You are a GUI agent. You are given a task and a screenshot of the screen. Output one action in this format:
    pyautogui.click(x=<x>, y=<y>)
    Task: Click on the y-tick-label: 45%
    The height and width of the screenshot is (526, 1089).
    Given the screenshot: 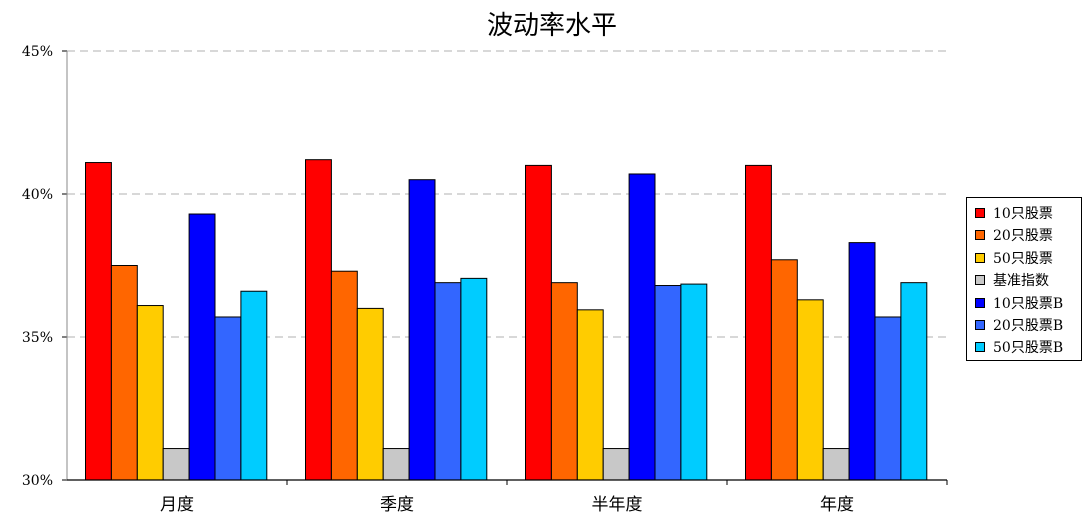 What is the action you would take?
    pyautogui.click(x=37, y=52)
    